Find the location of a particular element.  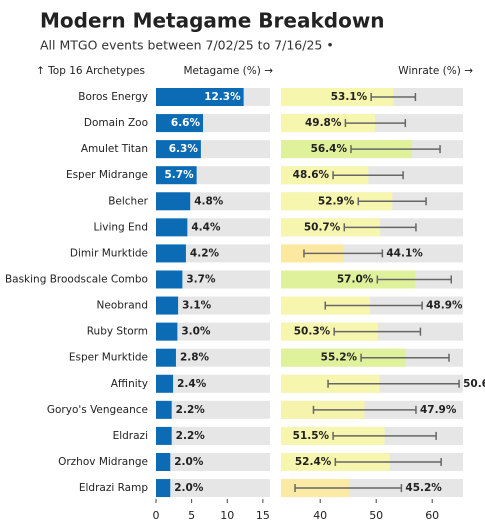

winrate-value-label: 44.1% is located at coordinates (404, 253).